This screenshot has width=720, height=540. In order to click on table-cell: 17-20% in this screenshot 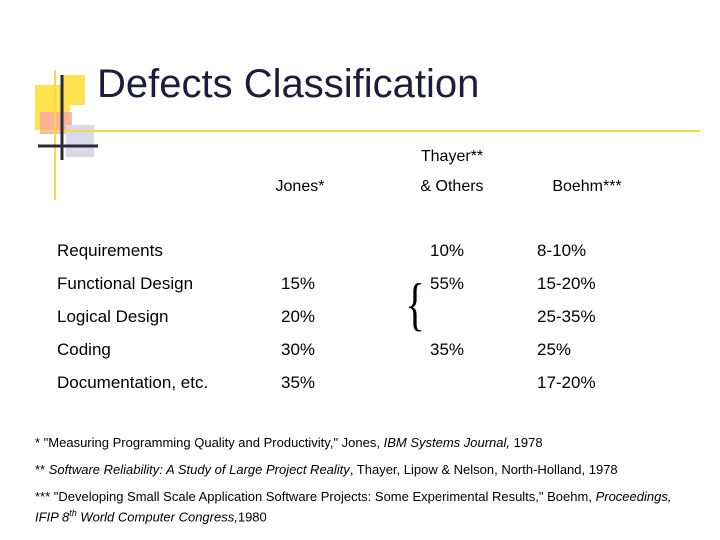, I will do `click(566, 382)`.